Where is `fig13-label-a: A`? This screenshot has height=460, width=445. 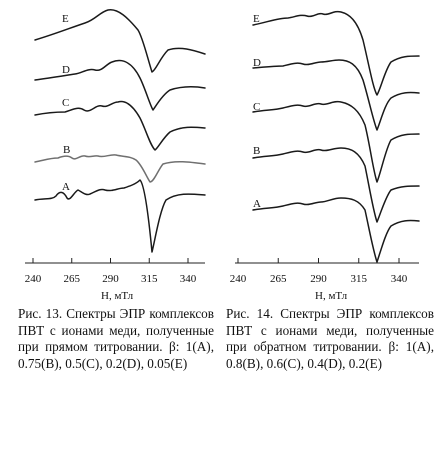
fig13-label-a: A is located at coordinates (66, 187).